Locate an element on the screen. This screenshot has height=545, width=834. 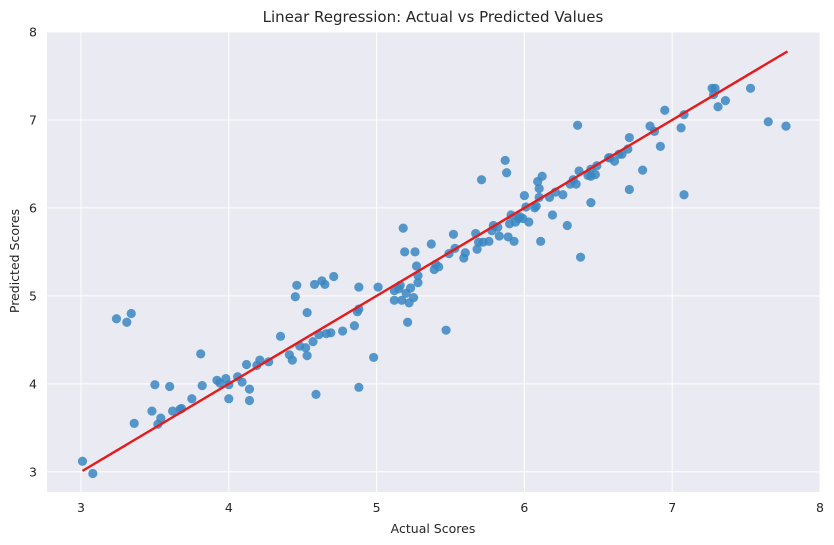
y-tick-label: 8 is located at coordinates (33, 32).